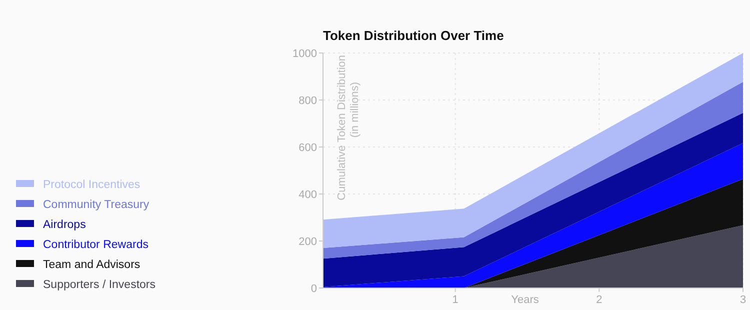 This screenshot has height=310, width=750. I want to click on x-tick-label: 2, so click(599, 300).